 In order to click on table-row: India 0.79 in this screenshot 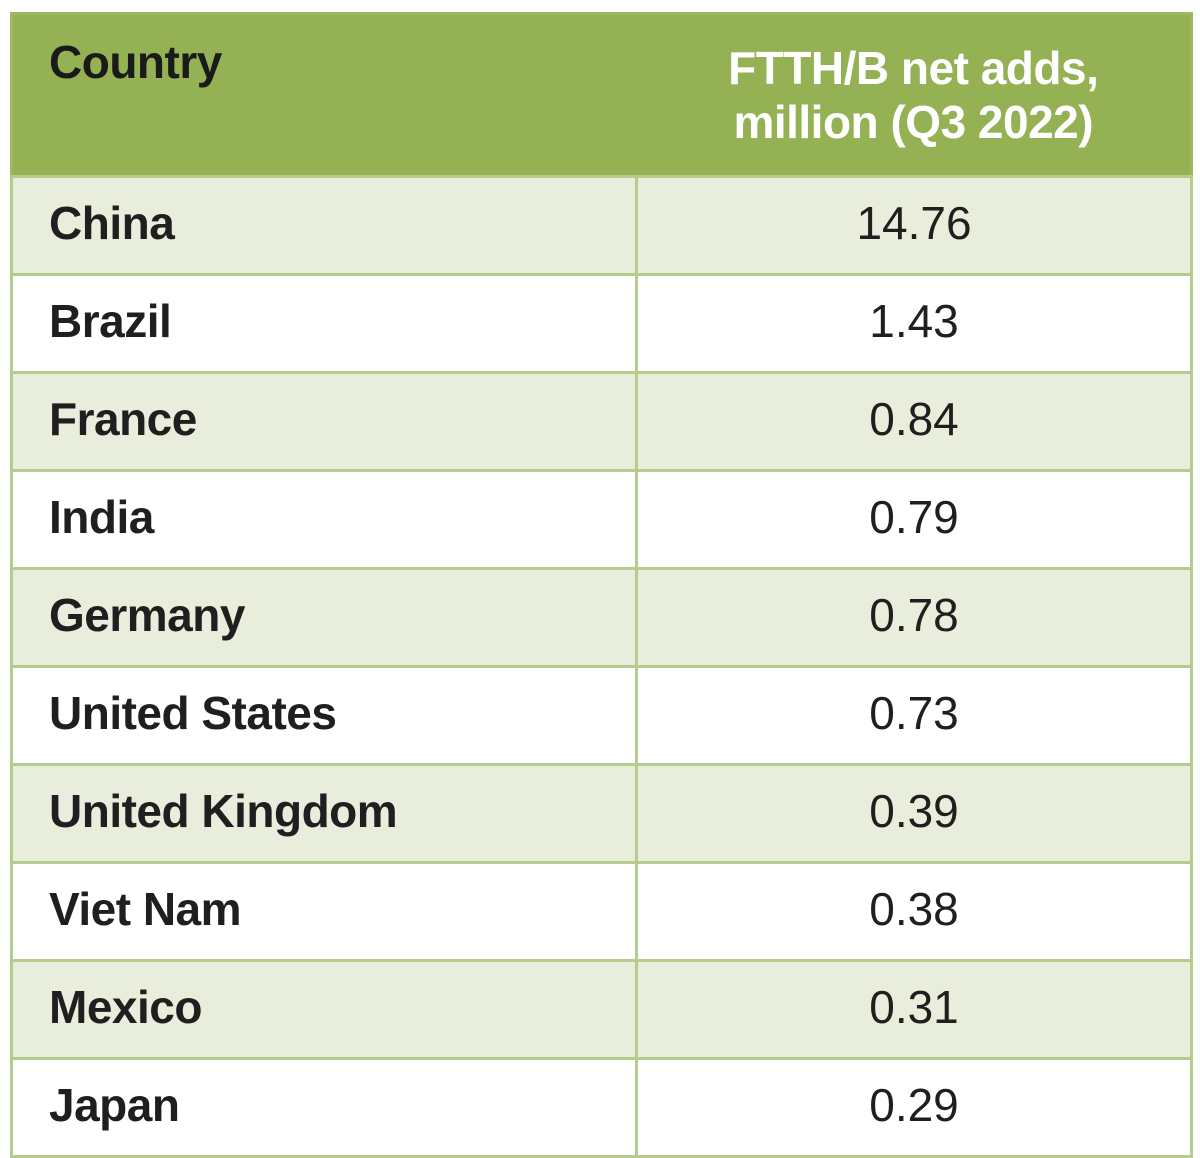, I will do `click(601, 519)`.